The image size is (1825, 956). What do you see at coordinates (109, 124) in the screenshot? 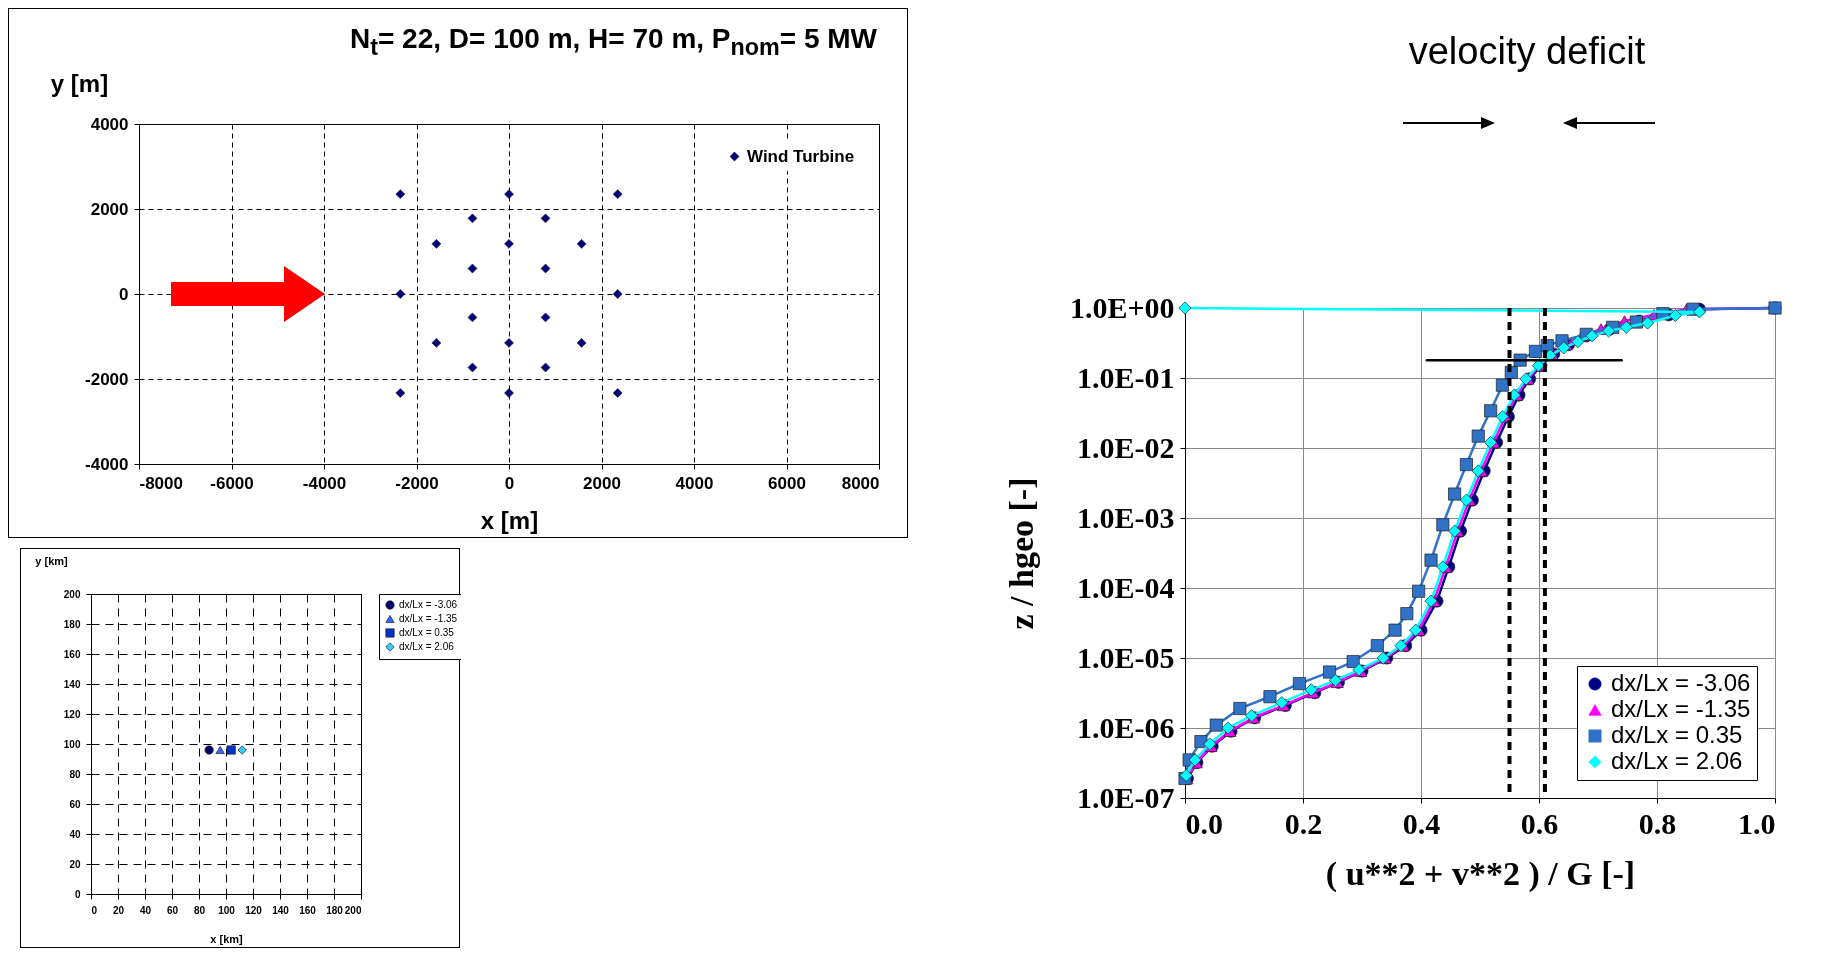
I see `y-tick-label: 4000` at bounding box center [109, 124].